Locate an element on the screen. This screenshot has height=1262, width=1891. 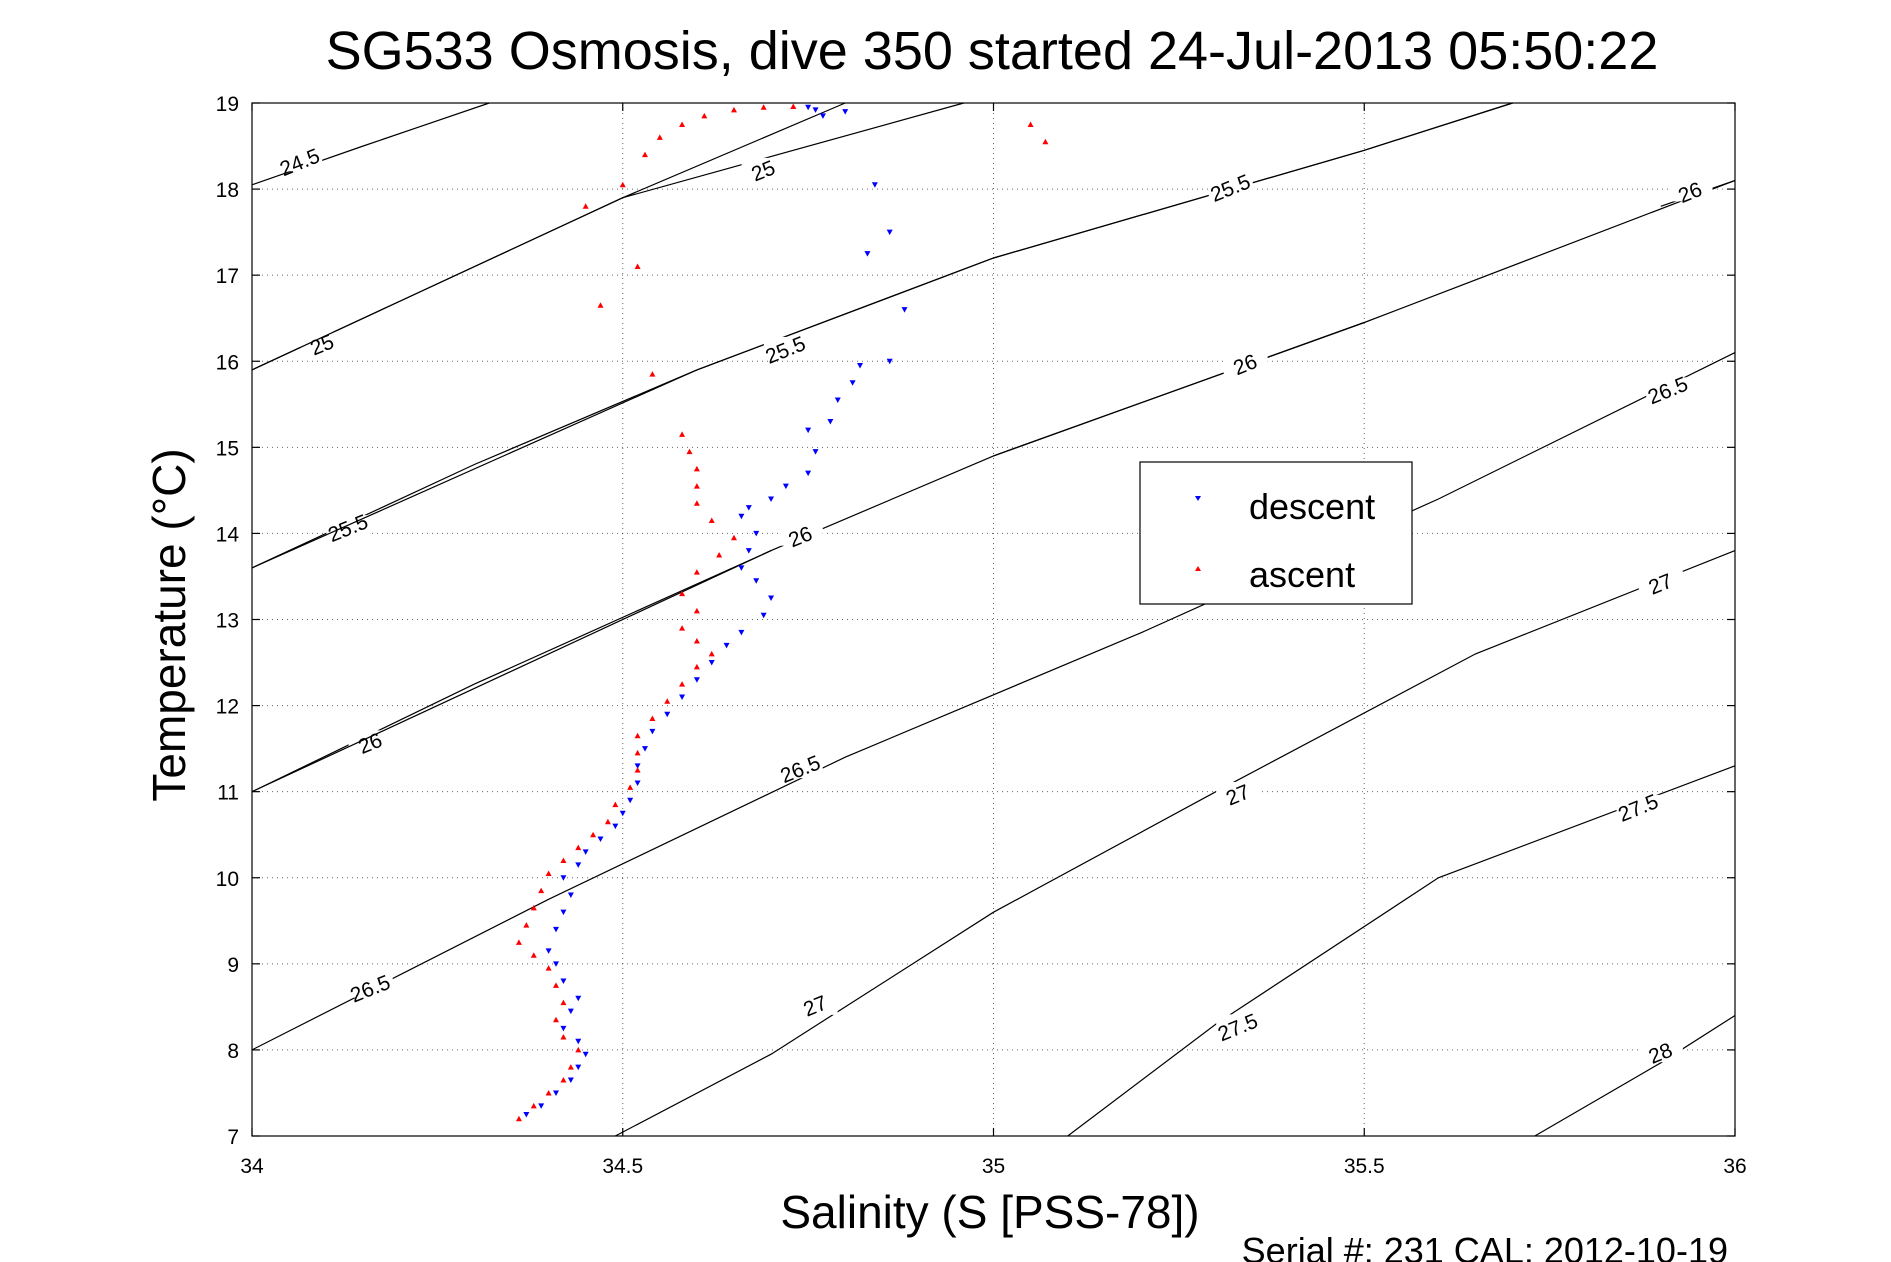
y-tick-label: 10 is located at coordinates (227, 879).